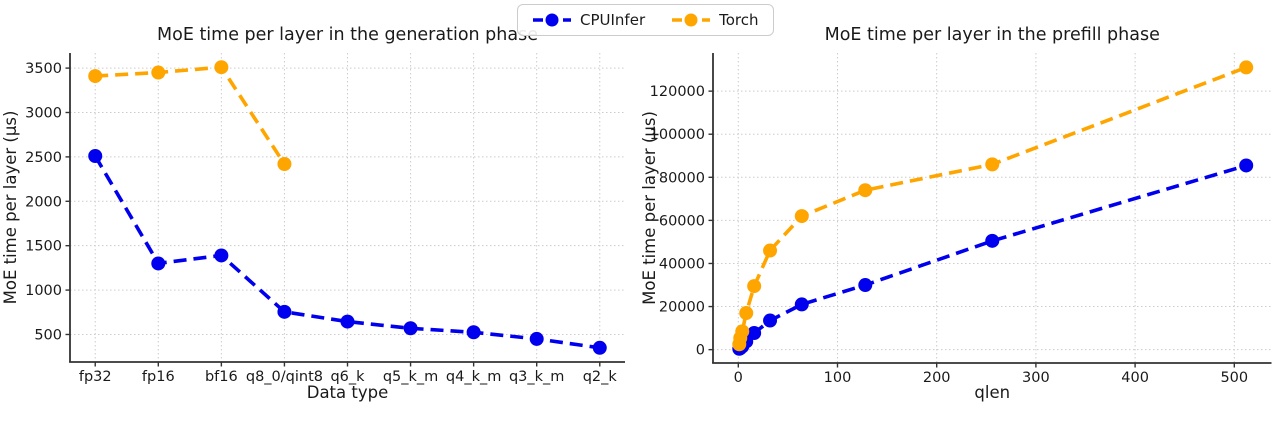 This screenshot has height=426, width=1280. I want to click on y-tick-label: 2500, so click(43, 158).